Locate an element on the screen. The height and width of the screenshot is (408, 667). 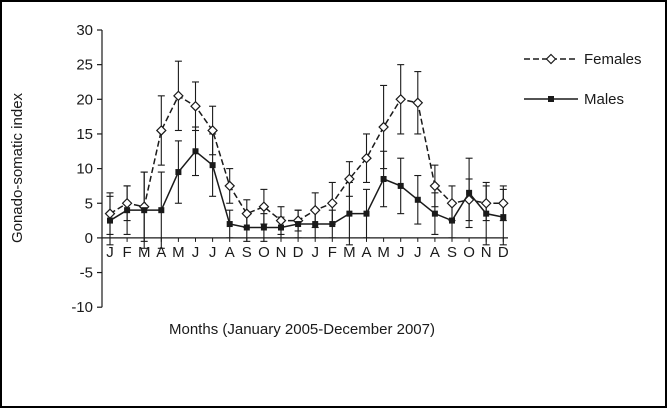
legend-label-males: Males is located at coordinates (604, 99).